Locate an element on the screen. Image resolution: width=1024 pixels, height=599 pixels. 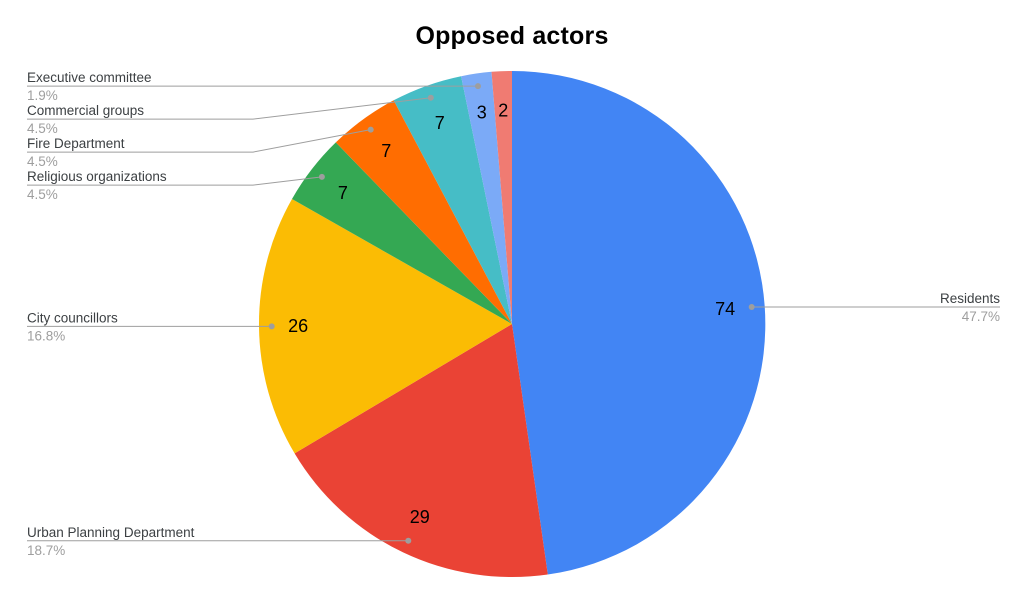
pie-slice-executive-committee is located at coordinates (486, 197).